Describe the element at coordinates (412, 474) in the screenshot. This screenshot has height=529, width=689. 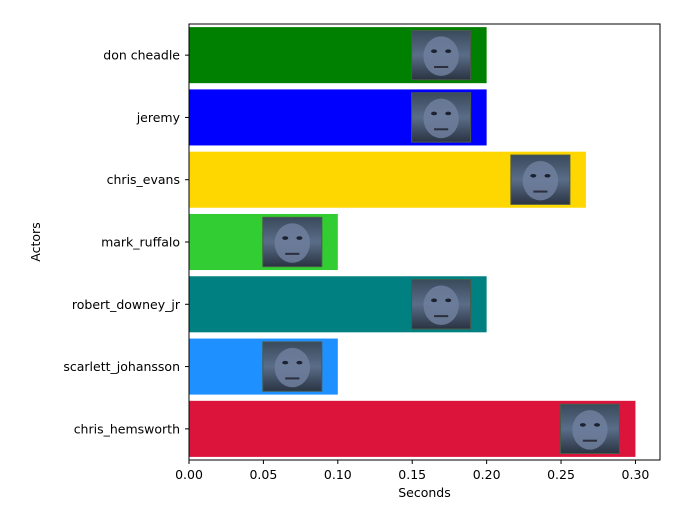
I see `x-tick-label: 0.15` at that location.